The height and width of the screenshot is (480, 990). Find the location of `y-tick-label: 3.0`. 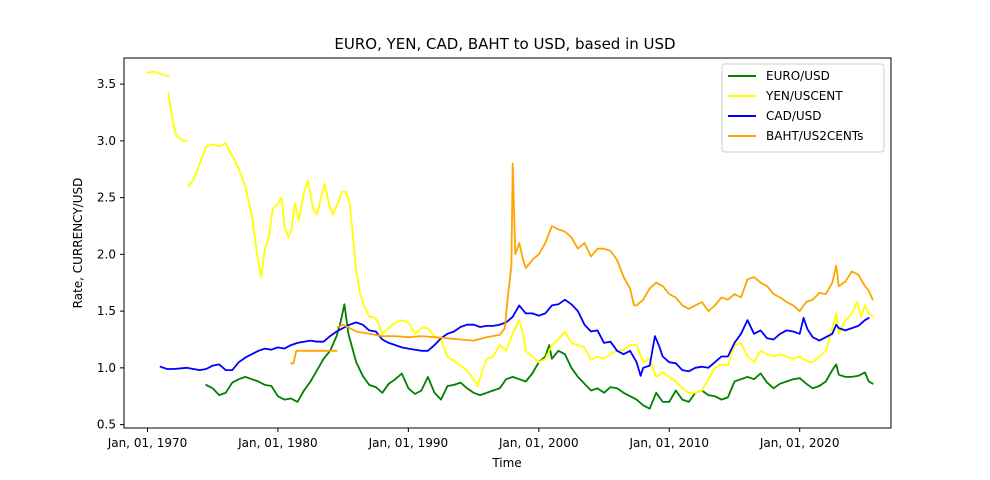

y-tick-label: 3.0 is located at coordinates (106, 141).